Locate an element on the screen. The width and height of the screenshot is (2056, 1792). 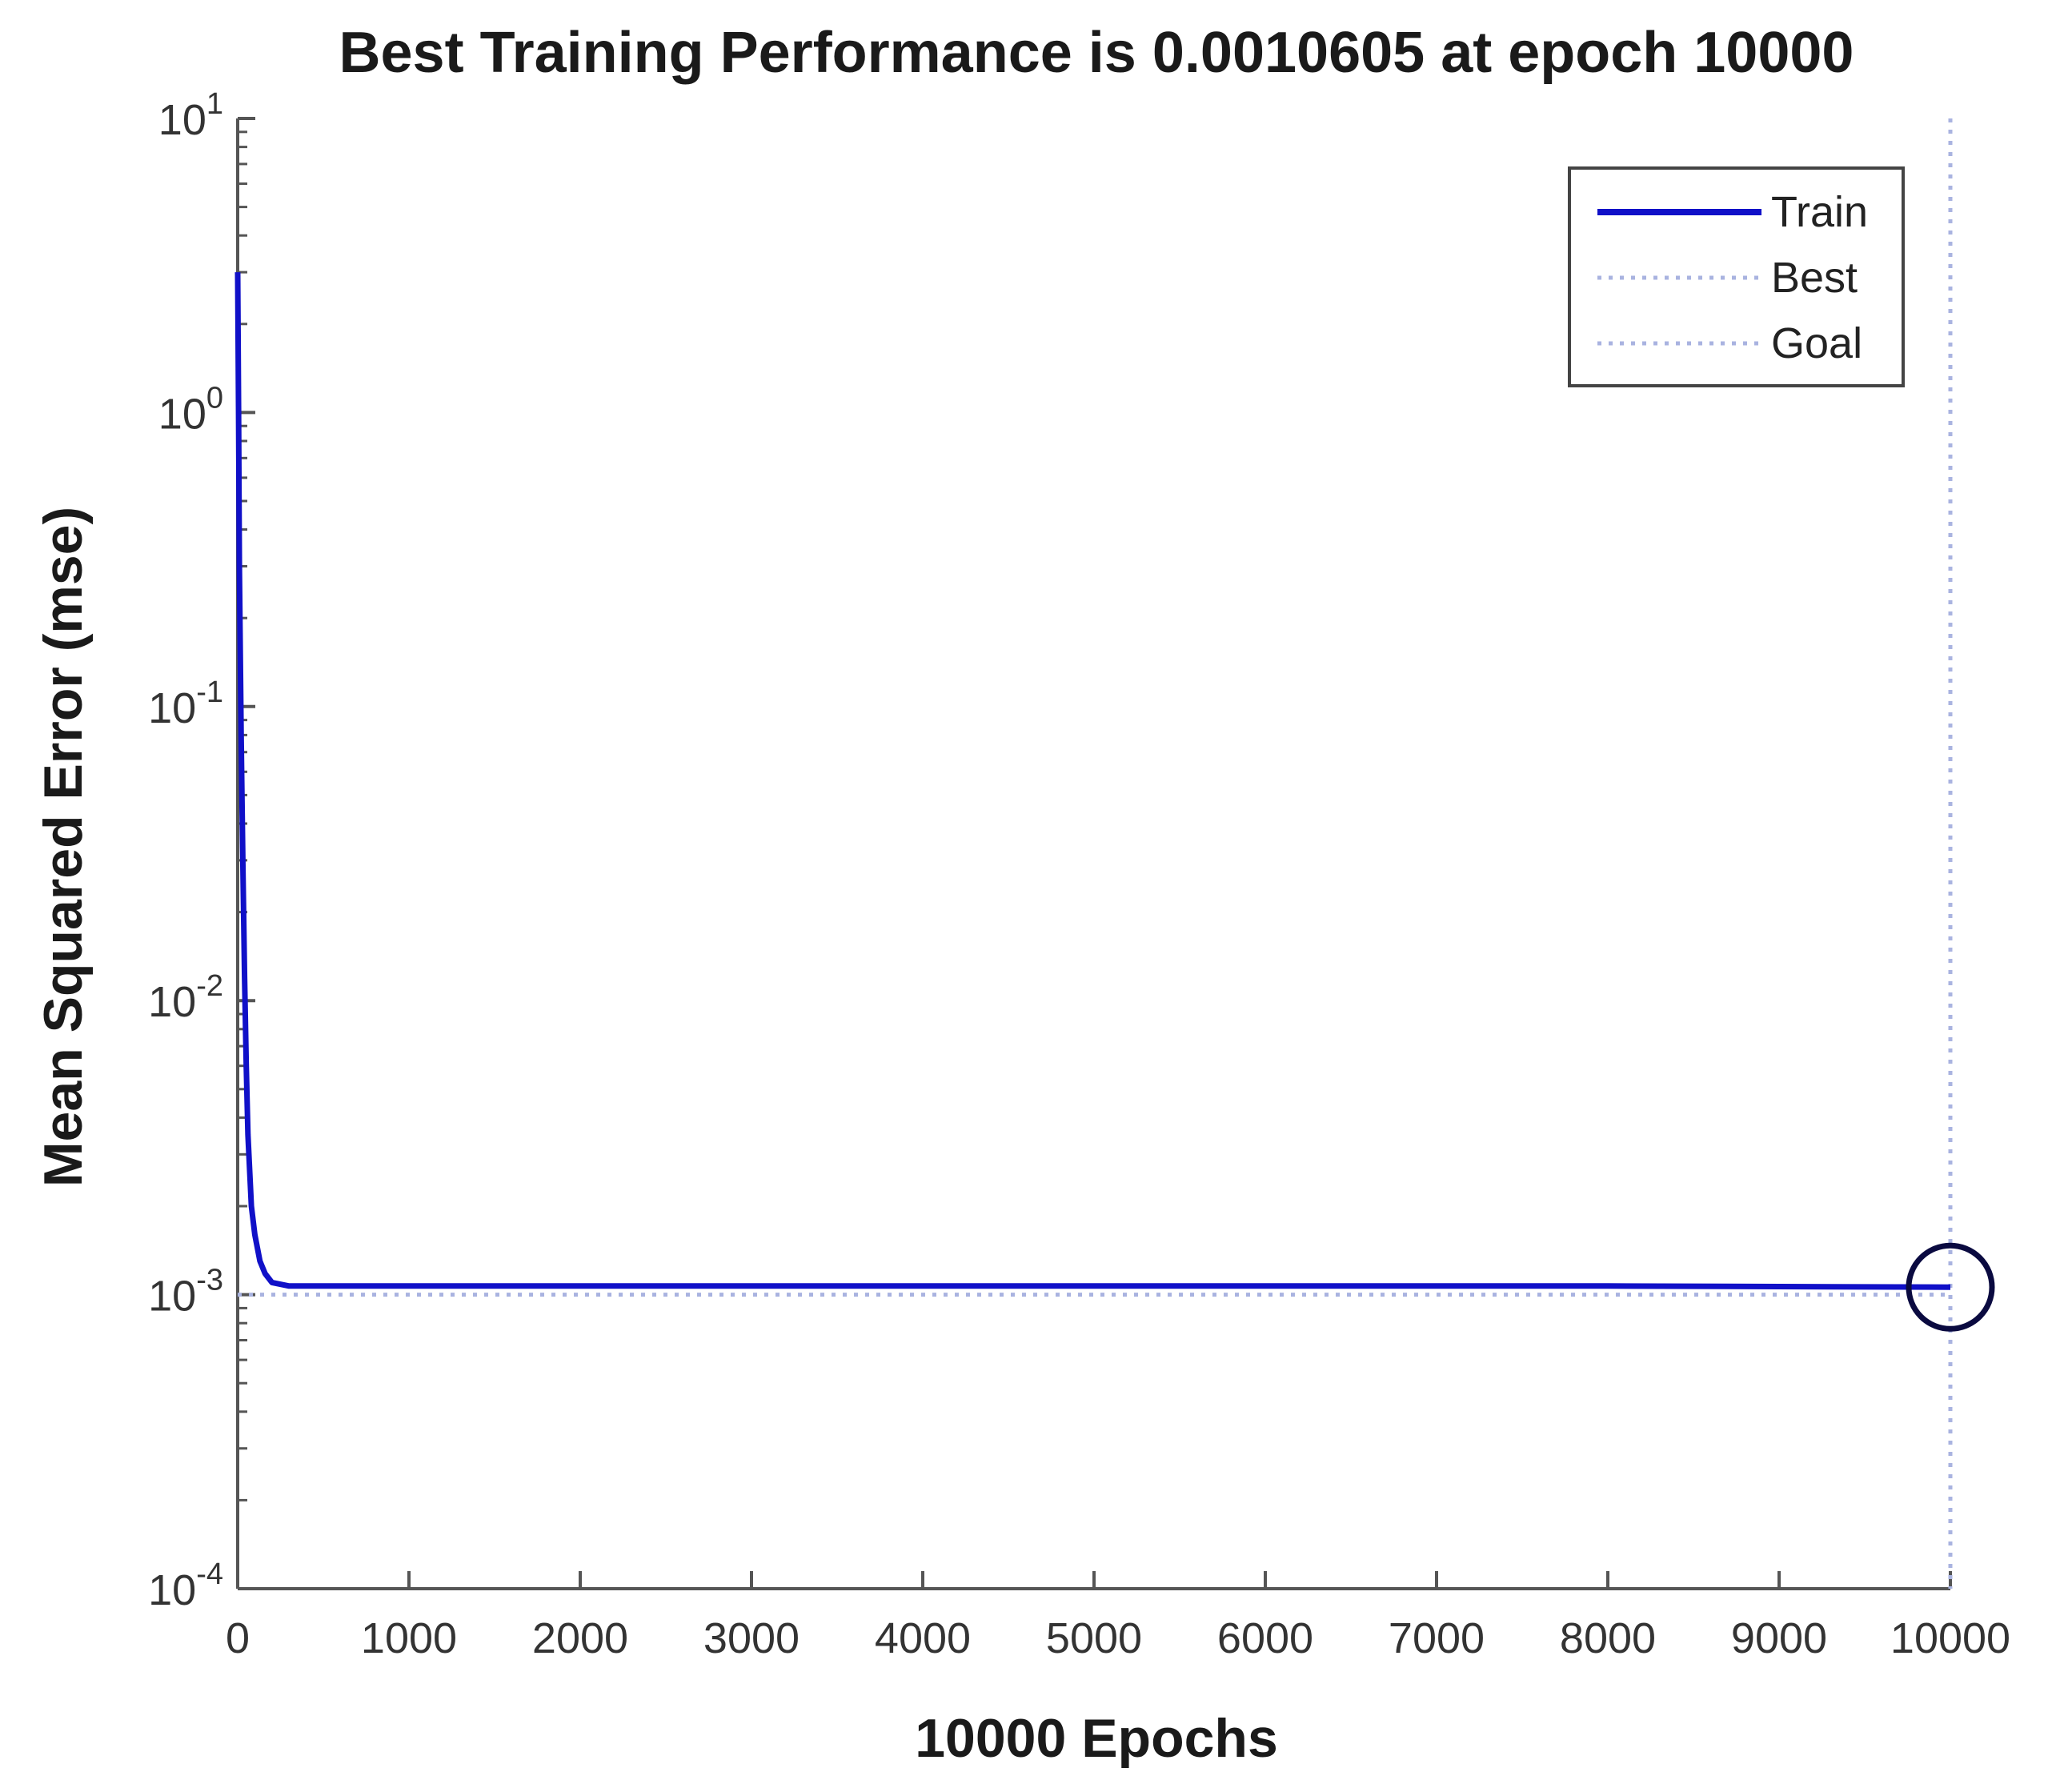
y-tick-label-exponent: -3 is located at coordinates (210, 1280).